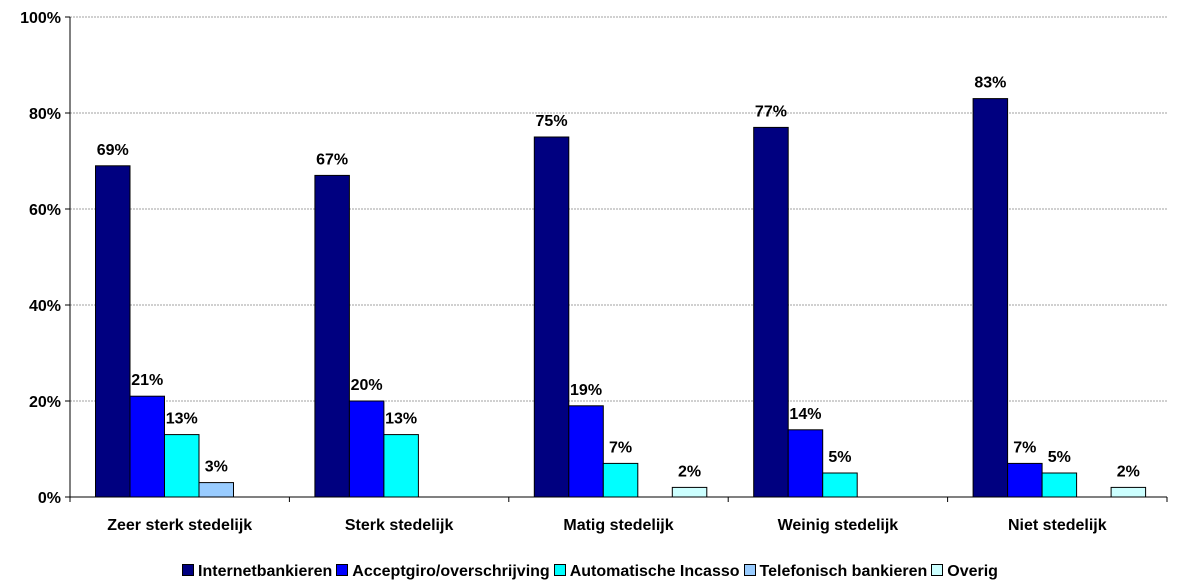 The image size is (1180, 588). What do you see at coordinates (147, 380) in the screenshot?
I see `data-label: 21%` at bounding box center [147, 380].